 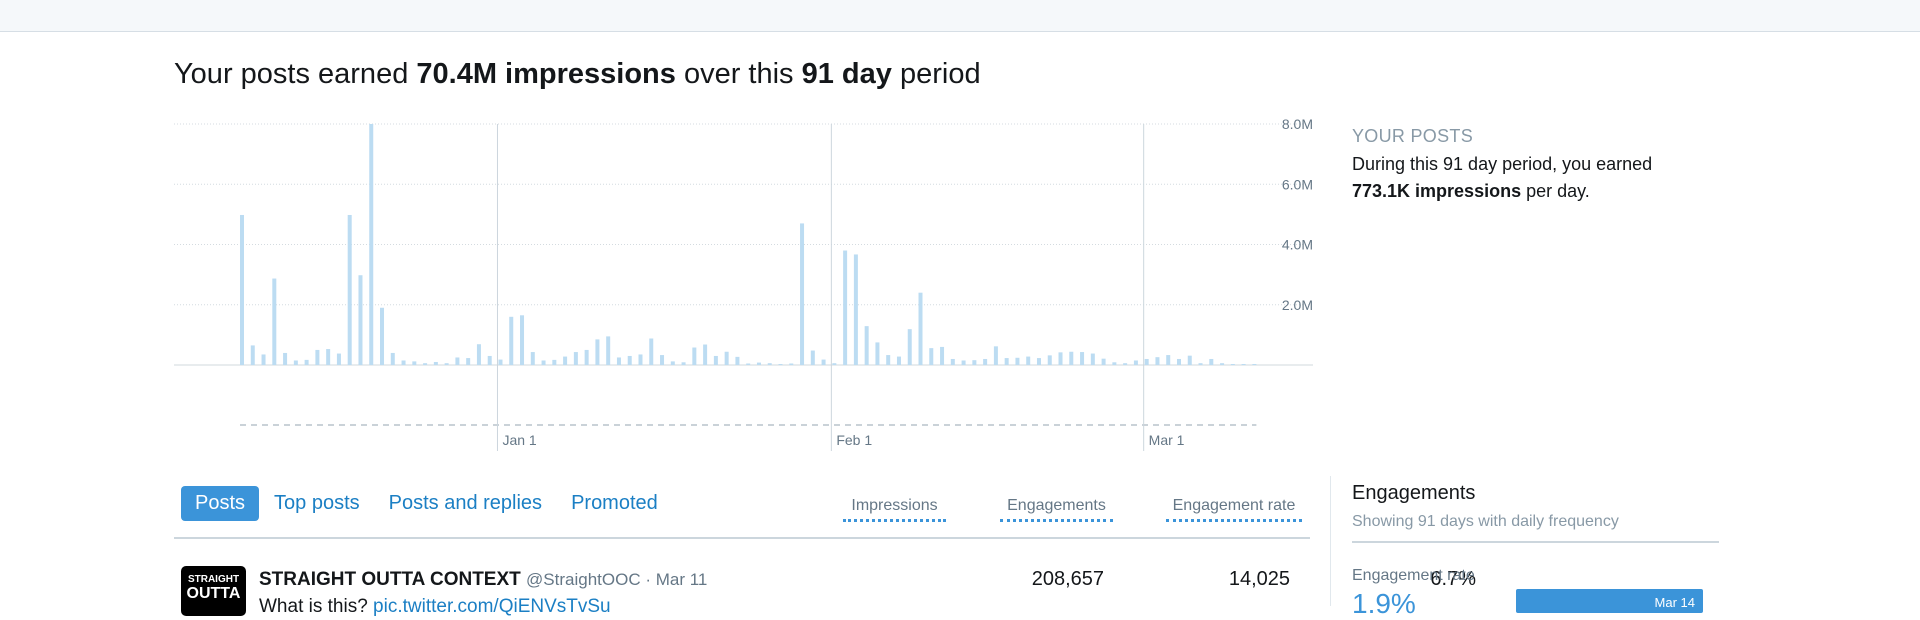 What do you see at coordinates (894, 509) in the screenshot?
I see `column-impressions: Impressions` at bounding box center [894, 509].